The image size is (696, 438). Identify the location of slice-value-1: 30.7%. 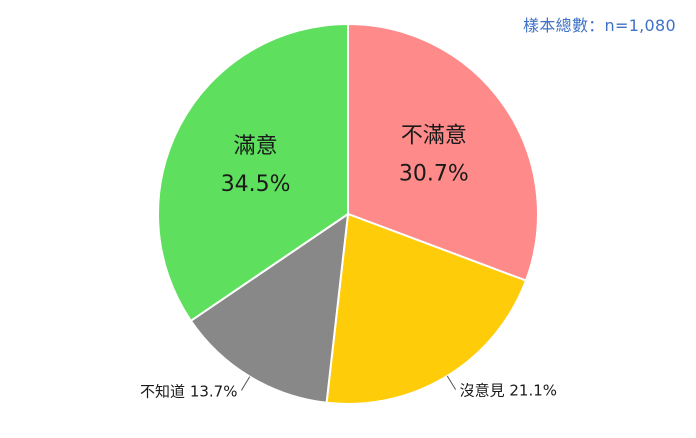
(434, 173).